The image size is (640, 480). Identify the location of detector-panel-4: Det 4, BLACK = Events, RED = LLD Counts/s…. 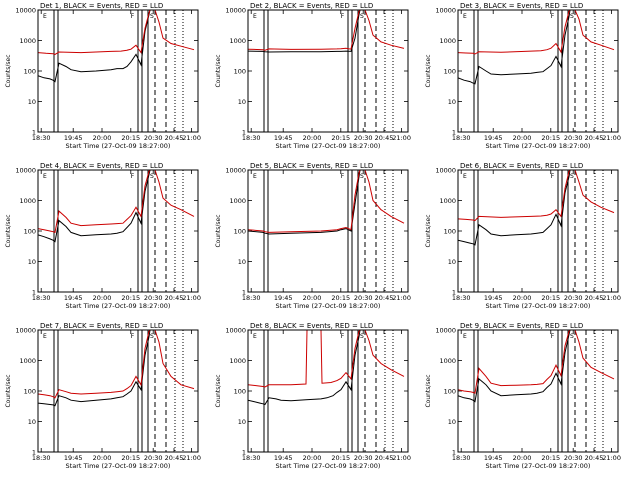
(103, 236).